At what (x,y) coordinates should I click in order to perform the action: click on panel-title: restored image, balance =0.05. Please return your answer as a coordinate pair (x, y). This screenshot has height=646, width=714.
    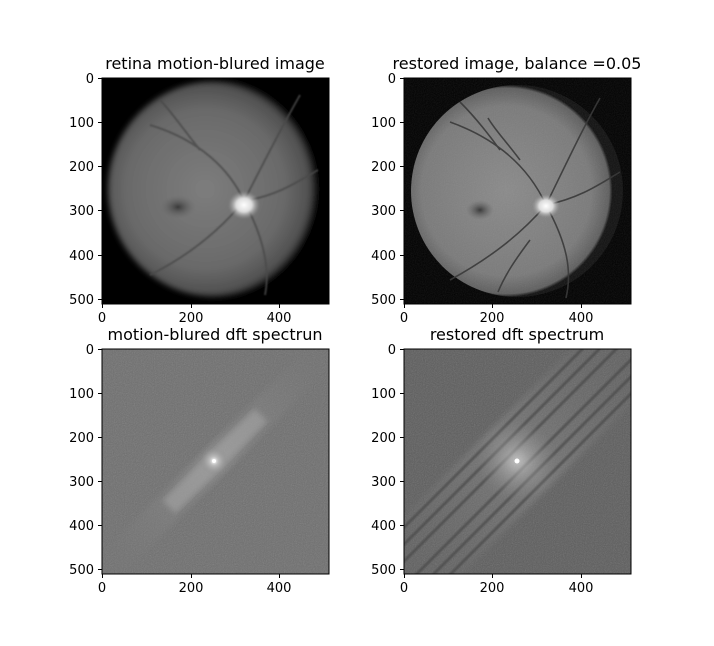
    Looking at the image, I should click on (517, 63).